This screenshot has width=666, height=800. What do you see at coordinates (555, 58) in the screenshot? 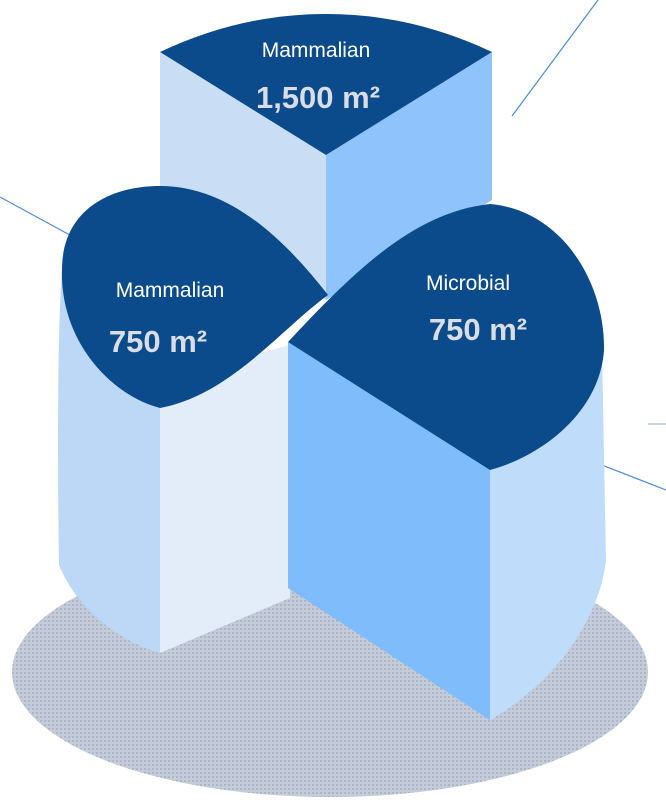
I see `callout-line-top` at bounding box center [555, 58].